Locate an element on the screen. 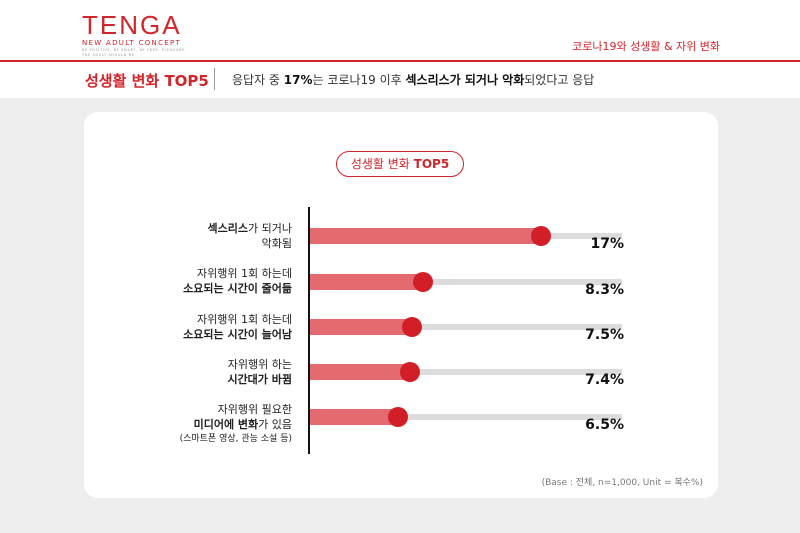 The width and height of the screenshot is (800, 533). summary-post: 되었다고 응답 is located at coordinates (559, 80).